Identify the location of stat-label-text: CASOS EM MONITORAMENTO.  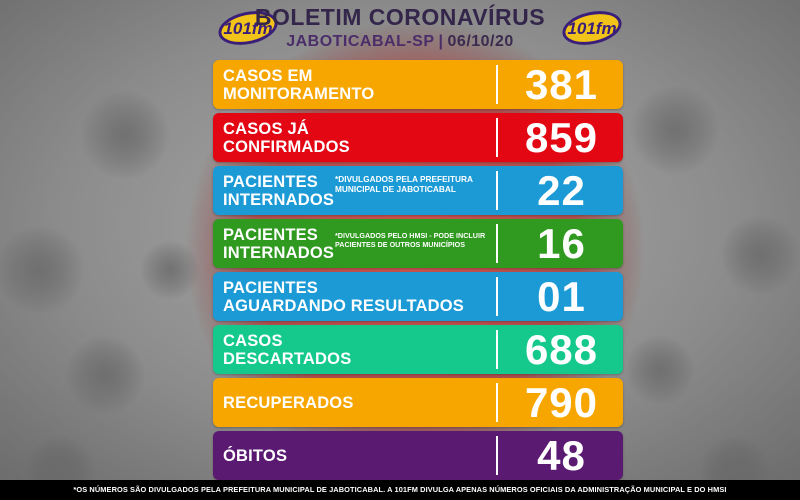
(299, 84).